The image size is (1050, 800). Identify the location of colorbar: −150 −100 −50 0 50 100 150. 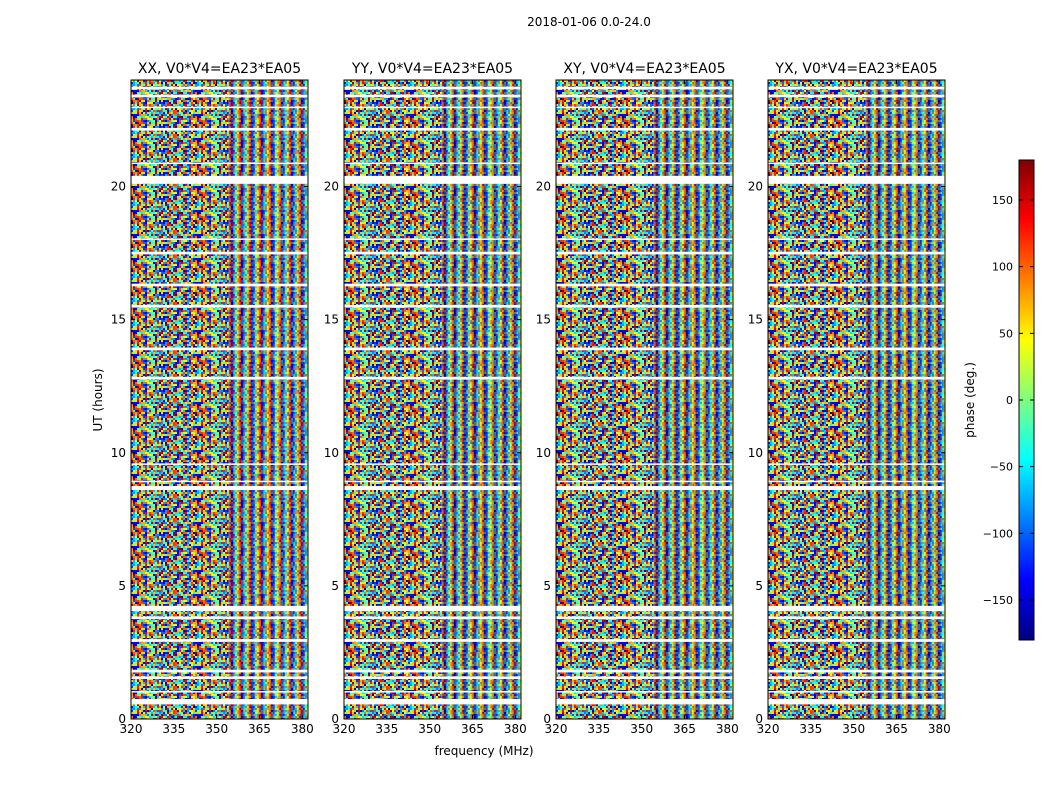
(1009, 400).